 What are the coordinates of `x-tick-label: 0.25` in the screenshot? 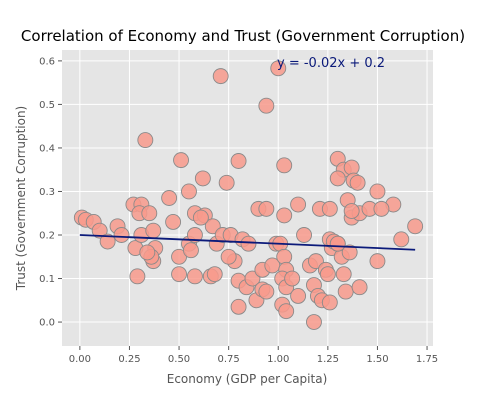 It's located at (129, 359).